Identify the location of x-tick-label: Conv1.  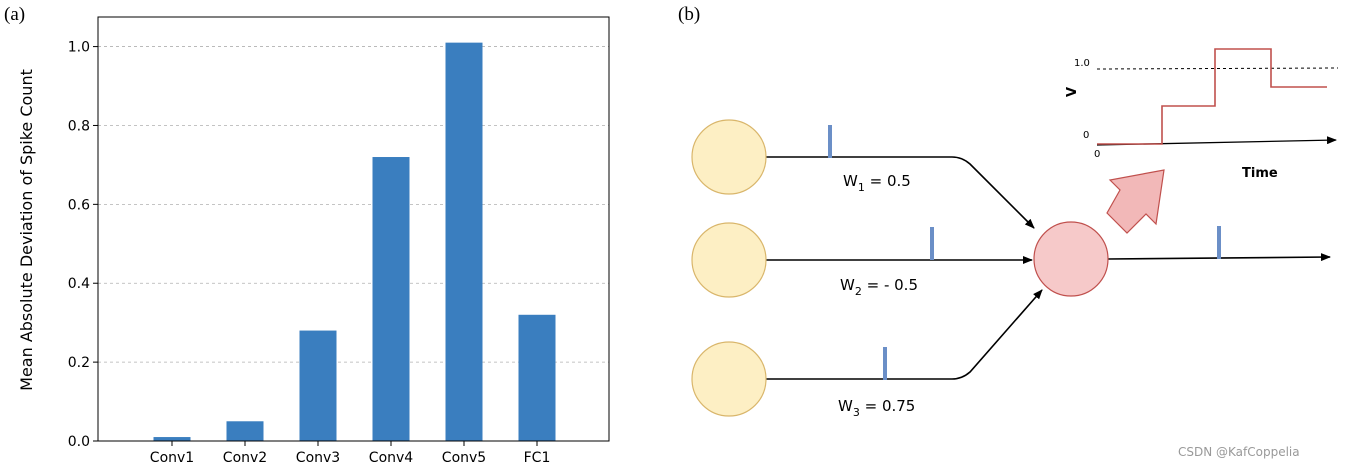
(172, 458).